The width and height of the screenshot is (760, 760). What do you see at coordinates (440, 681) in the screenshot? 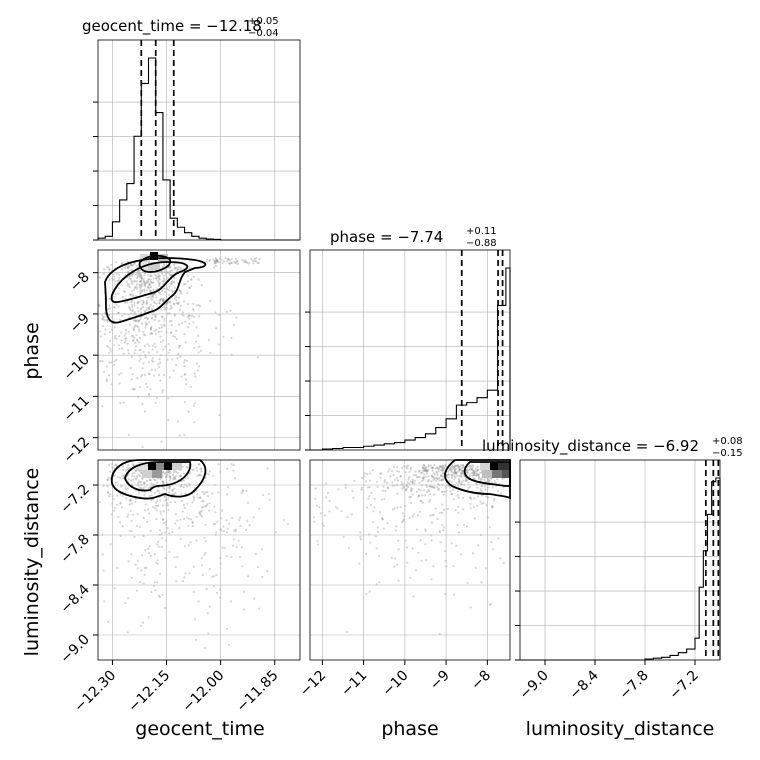
I see `x-tick-label: −9` at bounding box center [440, 681].